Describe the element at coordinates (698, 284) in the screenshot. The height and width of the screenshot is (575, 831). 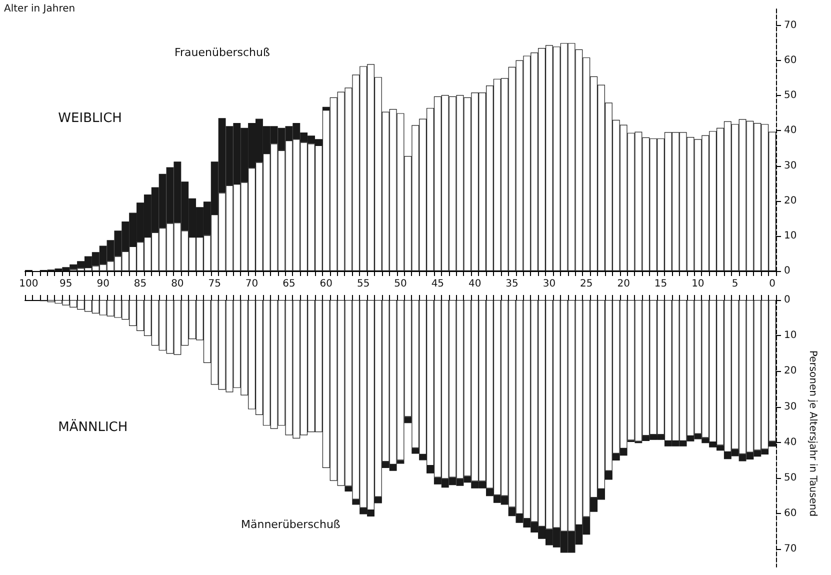
I see `x-tick-label: 10` at that location.